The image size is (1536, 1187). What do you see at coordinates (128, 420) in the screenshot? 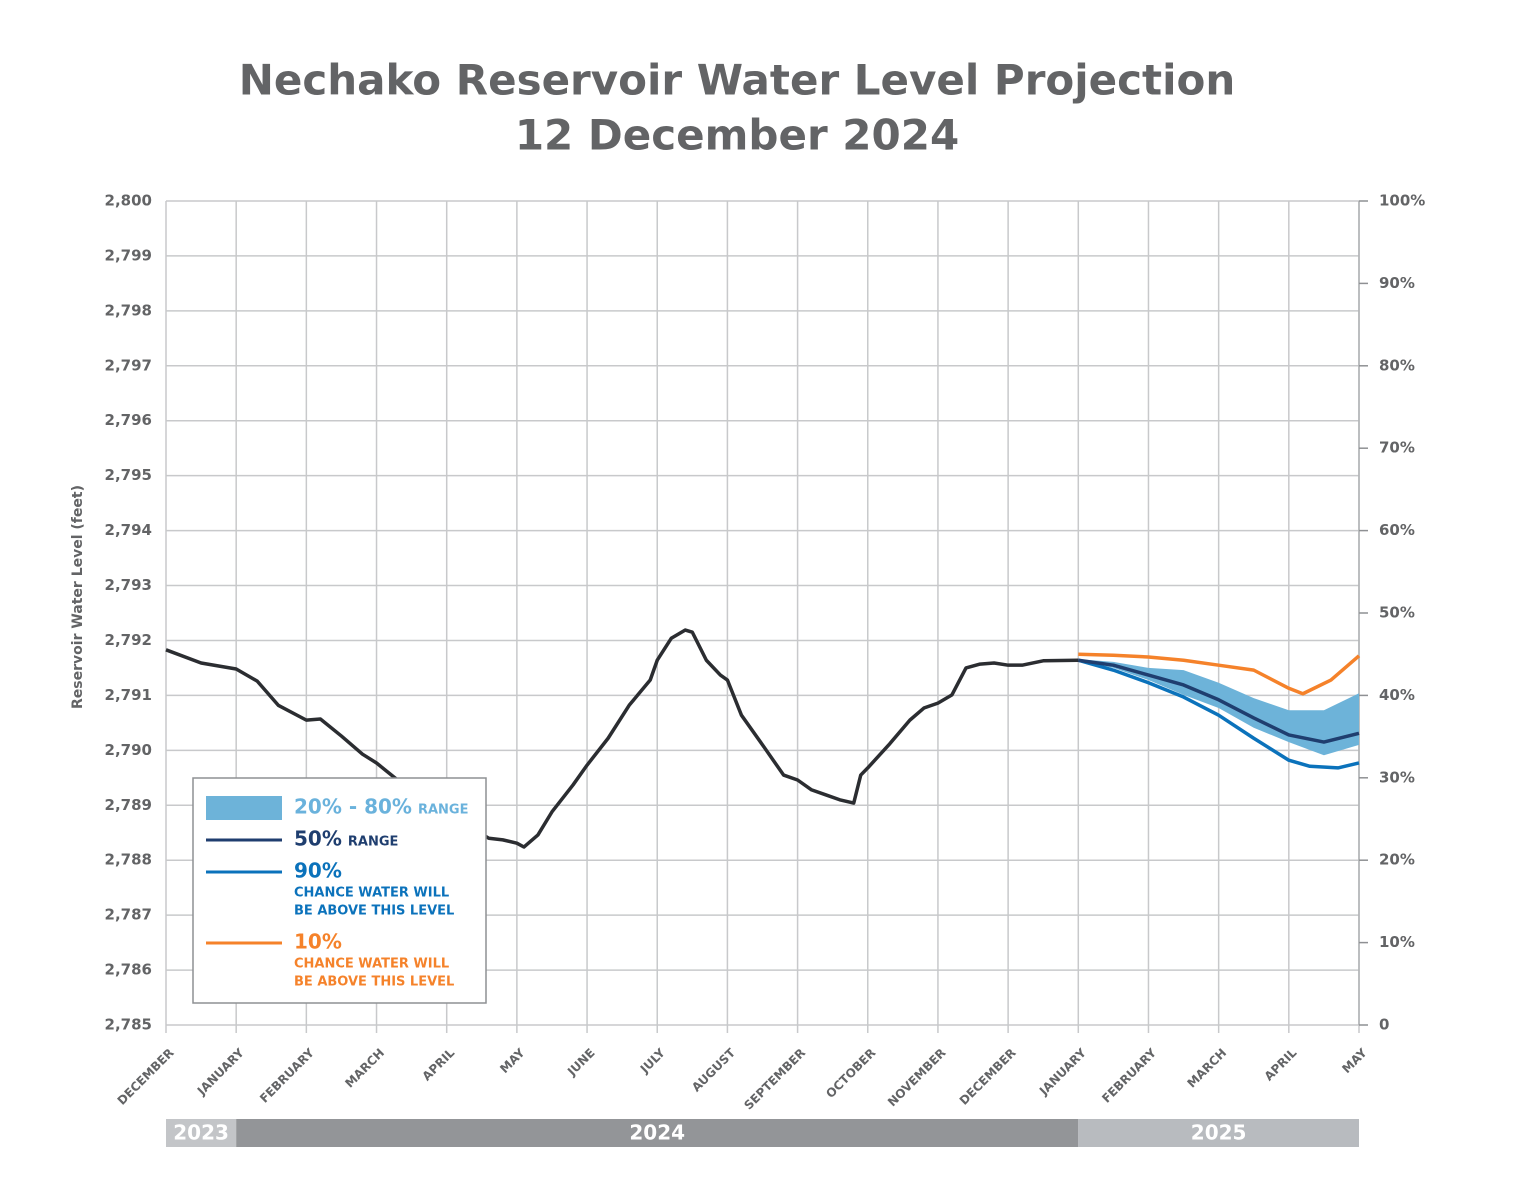
I see `y-tick-label: 2,796` at bounding box center [128, 420].